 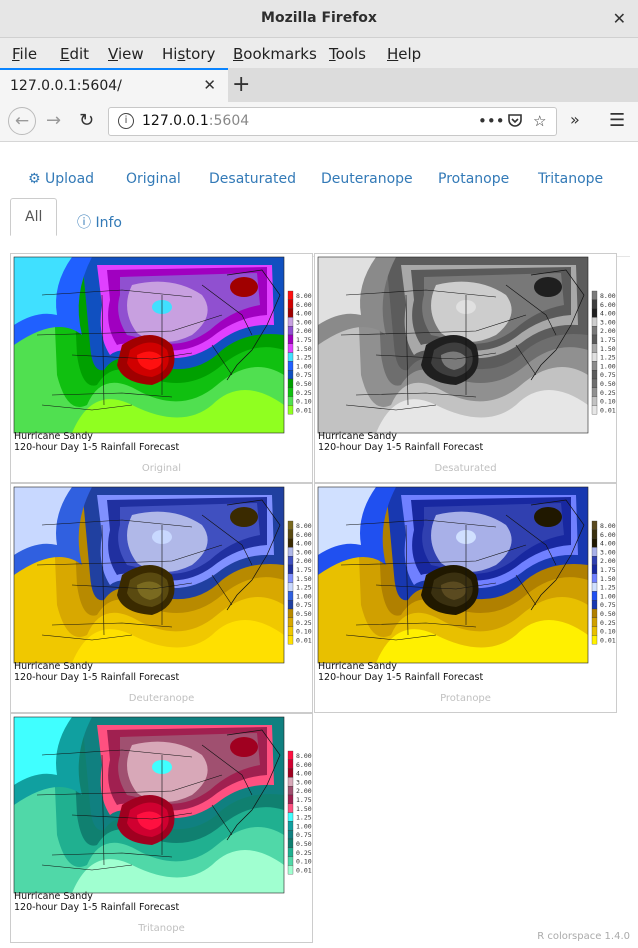 I want to click on legend-tick-label: 4.00, so click(x=608, y=314).